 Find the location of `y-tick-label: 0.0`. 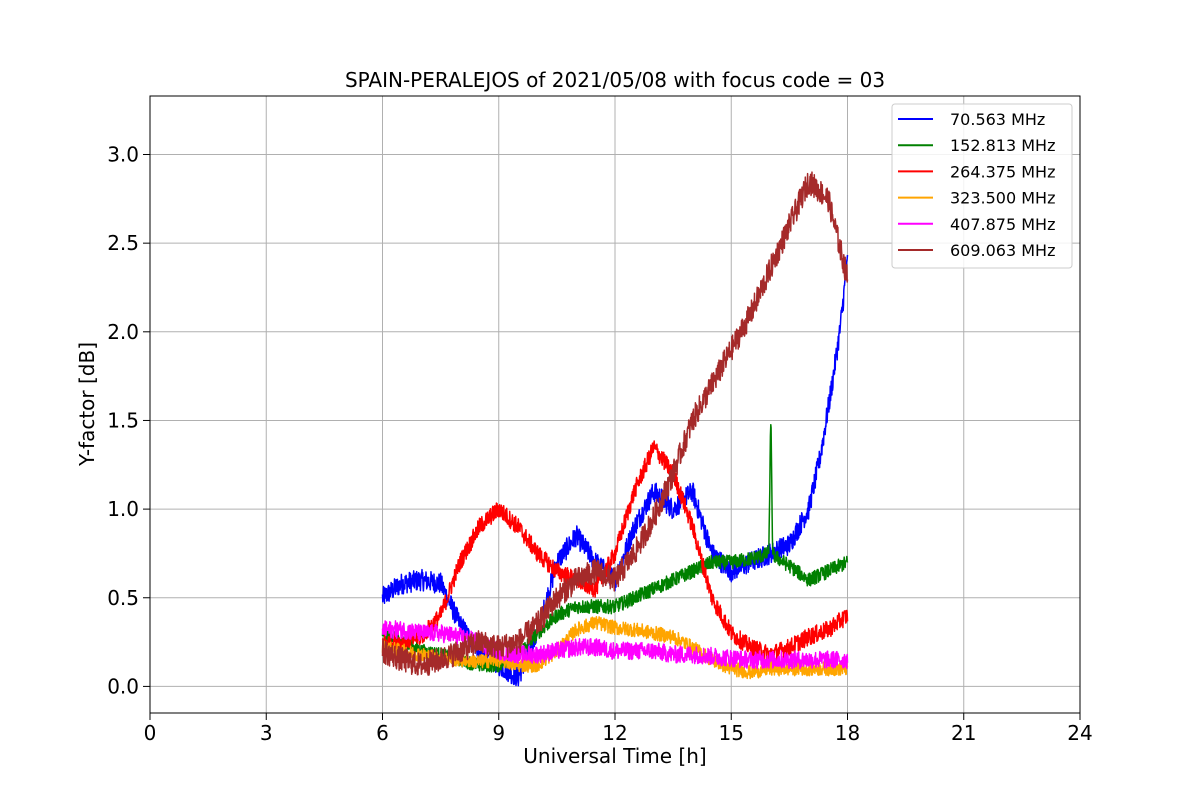

y-tick-label: 0.0 is located at coordinates (123, 686).